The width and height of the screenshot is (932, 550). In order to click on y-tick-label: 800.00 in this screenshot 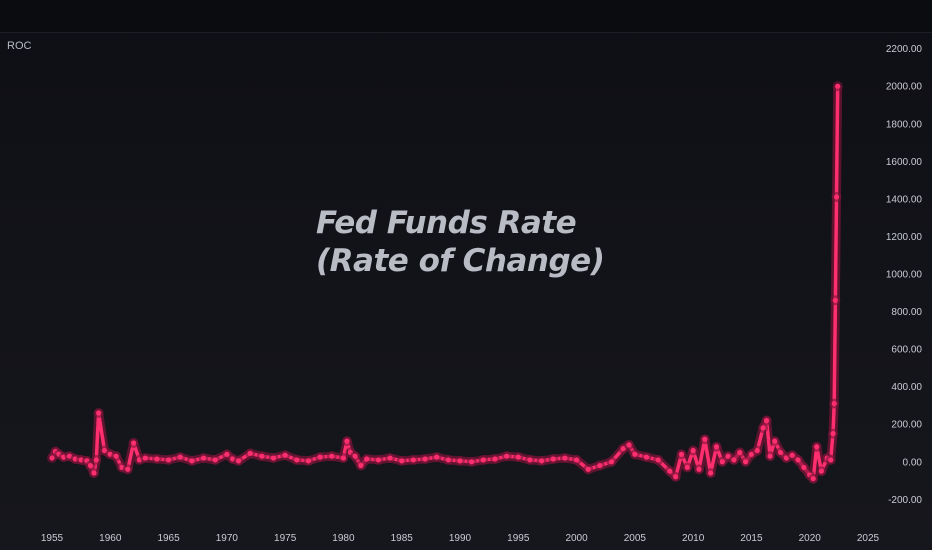, I will do `click(906, 312)`.